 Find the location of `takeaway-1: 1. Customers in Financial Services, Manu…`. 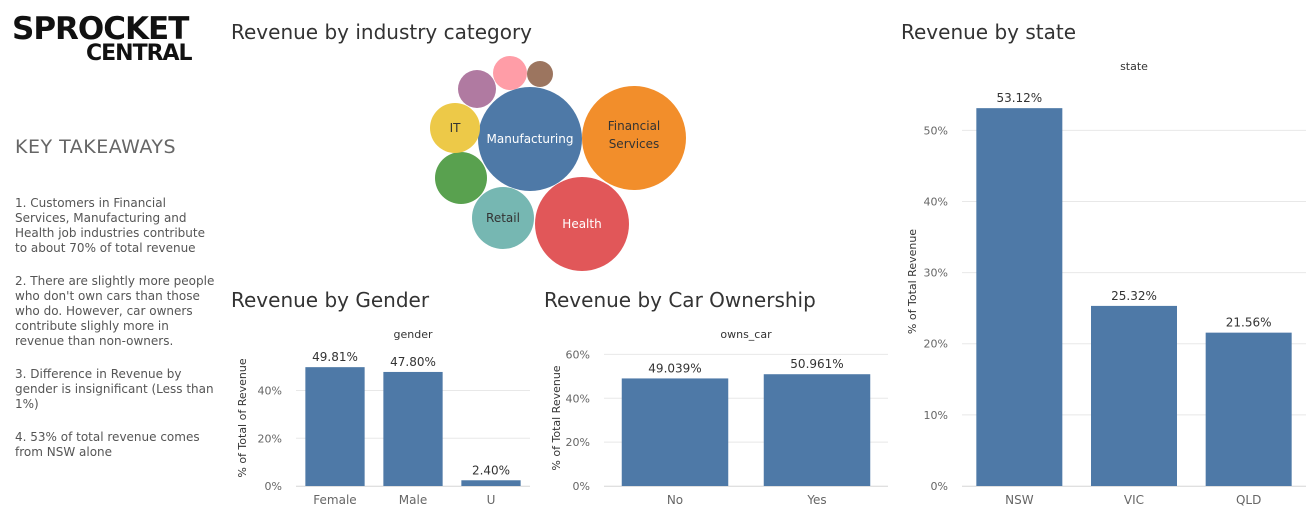

takeaway-1: 1. Customers in Financial Services, Manu… is located at coordinates (110, 225).